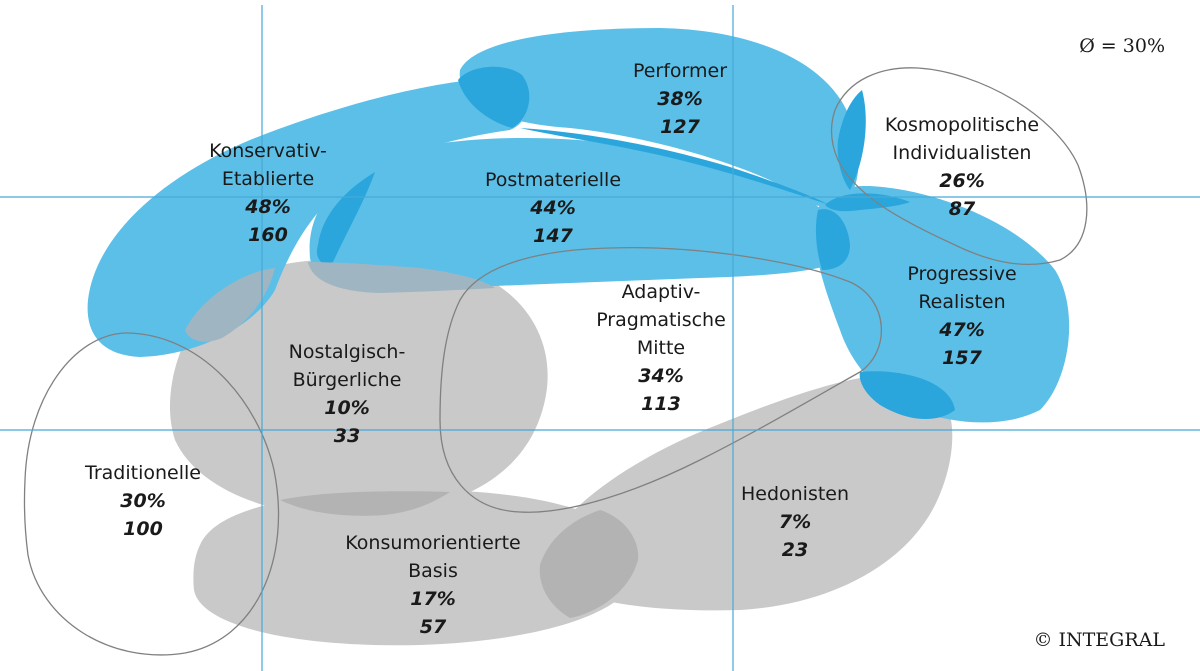  Describe the element at coordinates (268, 235) in the screenshot. I see `konservativ-count: 160` at that location.